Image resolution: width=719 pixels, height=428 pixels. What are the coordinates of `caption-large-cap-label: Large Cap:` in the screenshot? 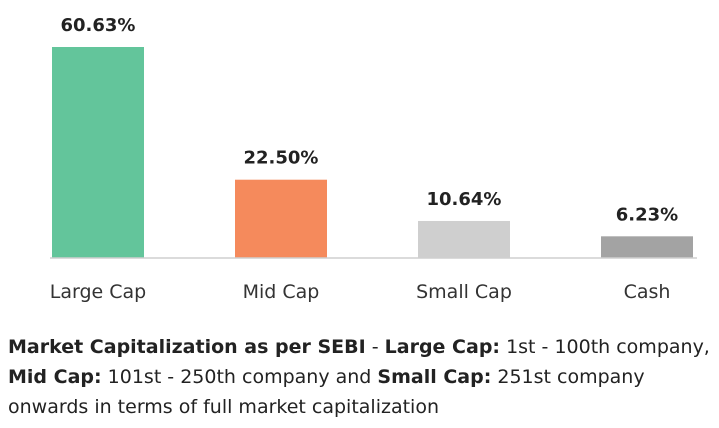 It's located at (442, 347).